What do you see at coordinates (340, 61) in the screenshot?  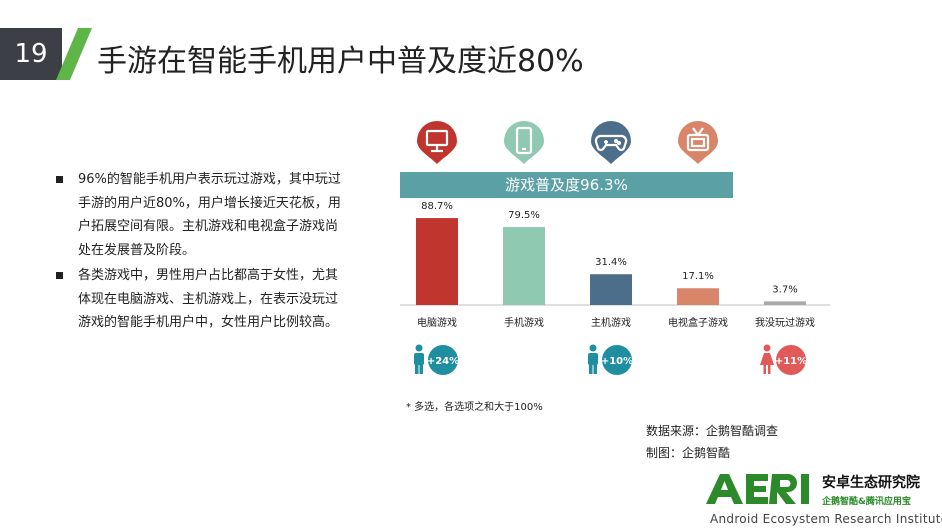 I see `page-title: 手游在智能手机用户中普及度近80%` at bounding box center [340, 61].